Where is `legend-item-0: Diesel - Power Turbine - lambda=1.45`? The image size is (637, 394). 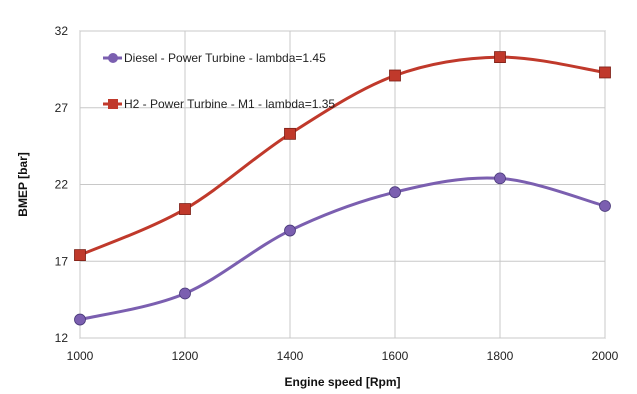
legend-item-0: Diesel - Power Turbine - lambda=1.45 is located at coordinates (214, 58).